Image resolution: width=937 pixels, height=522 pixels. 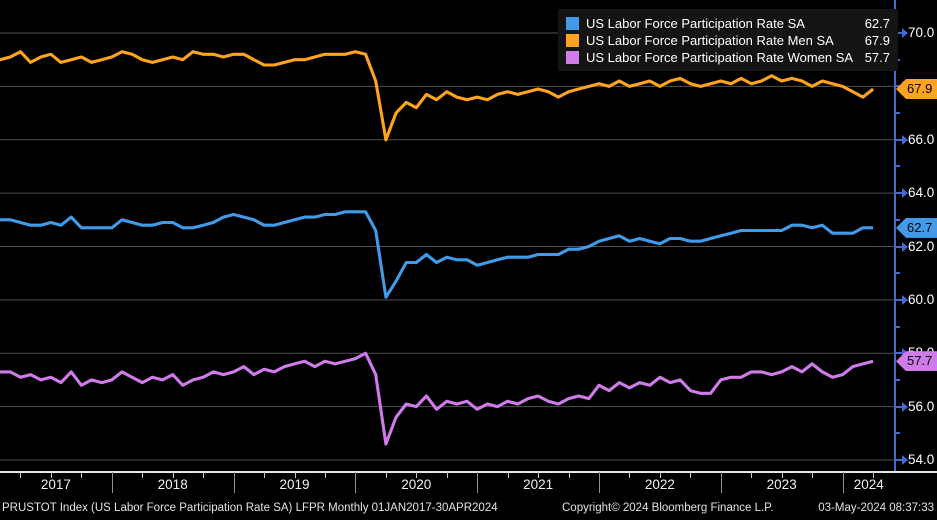 What do you see at coordinates (172, 484) in the screenshot?
I see `x-axis-year-label: 2018` at bounding box center [172, 484].